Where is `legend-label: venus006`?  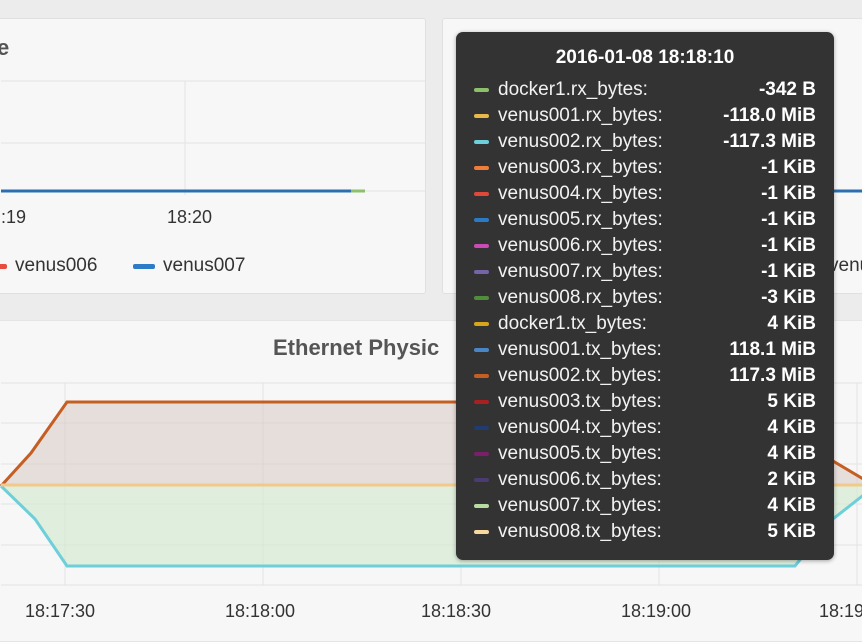
legend-label: venus006 is located at coordinates (56, 265).